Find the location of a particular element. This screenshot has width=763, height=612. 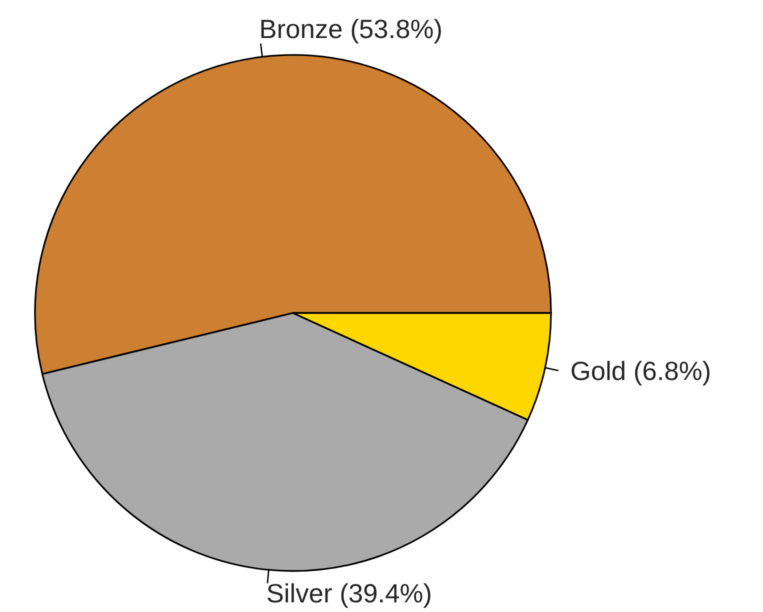

slice-label: Bronze (53.8%) is located at coordinates (351, 31).